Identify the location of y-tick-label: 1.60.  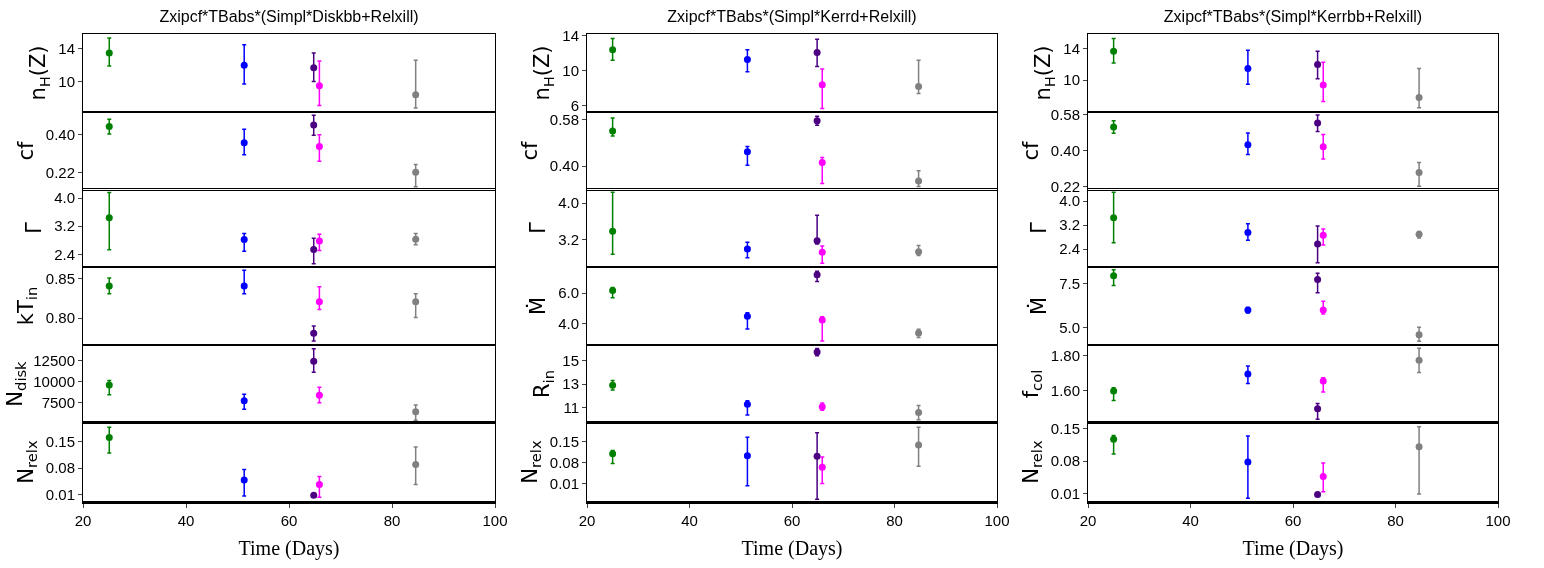
(1065, 390).